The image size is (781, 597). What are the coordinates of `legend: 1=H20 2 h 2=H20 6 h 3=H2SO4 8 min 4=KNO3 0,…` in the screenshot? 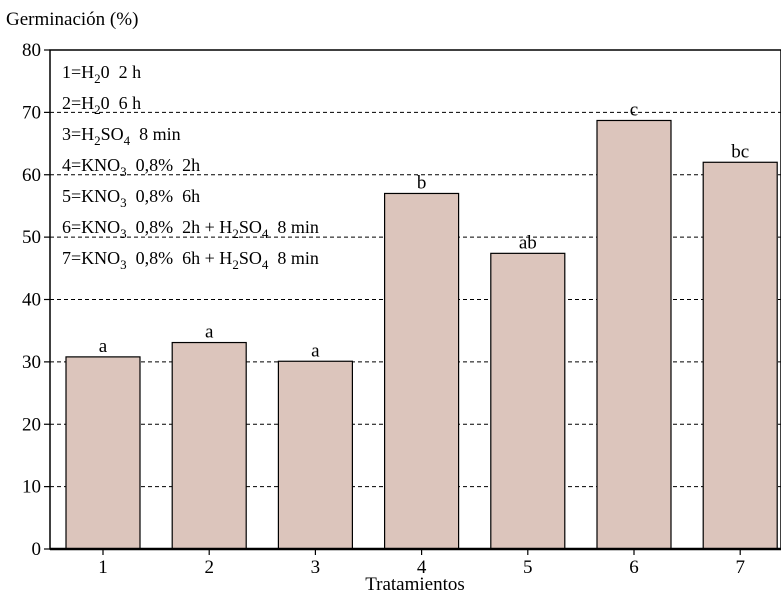 It's located at (190, 167).